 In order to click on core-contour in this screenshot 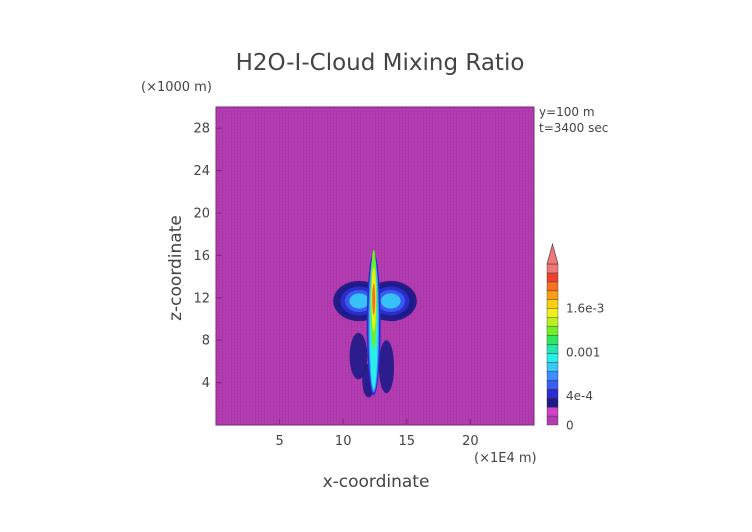, I will do `click(374, 299)`.